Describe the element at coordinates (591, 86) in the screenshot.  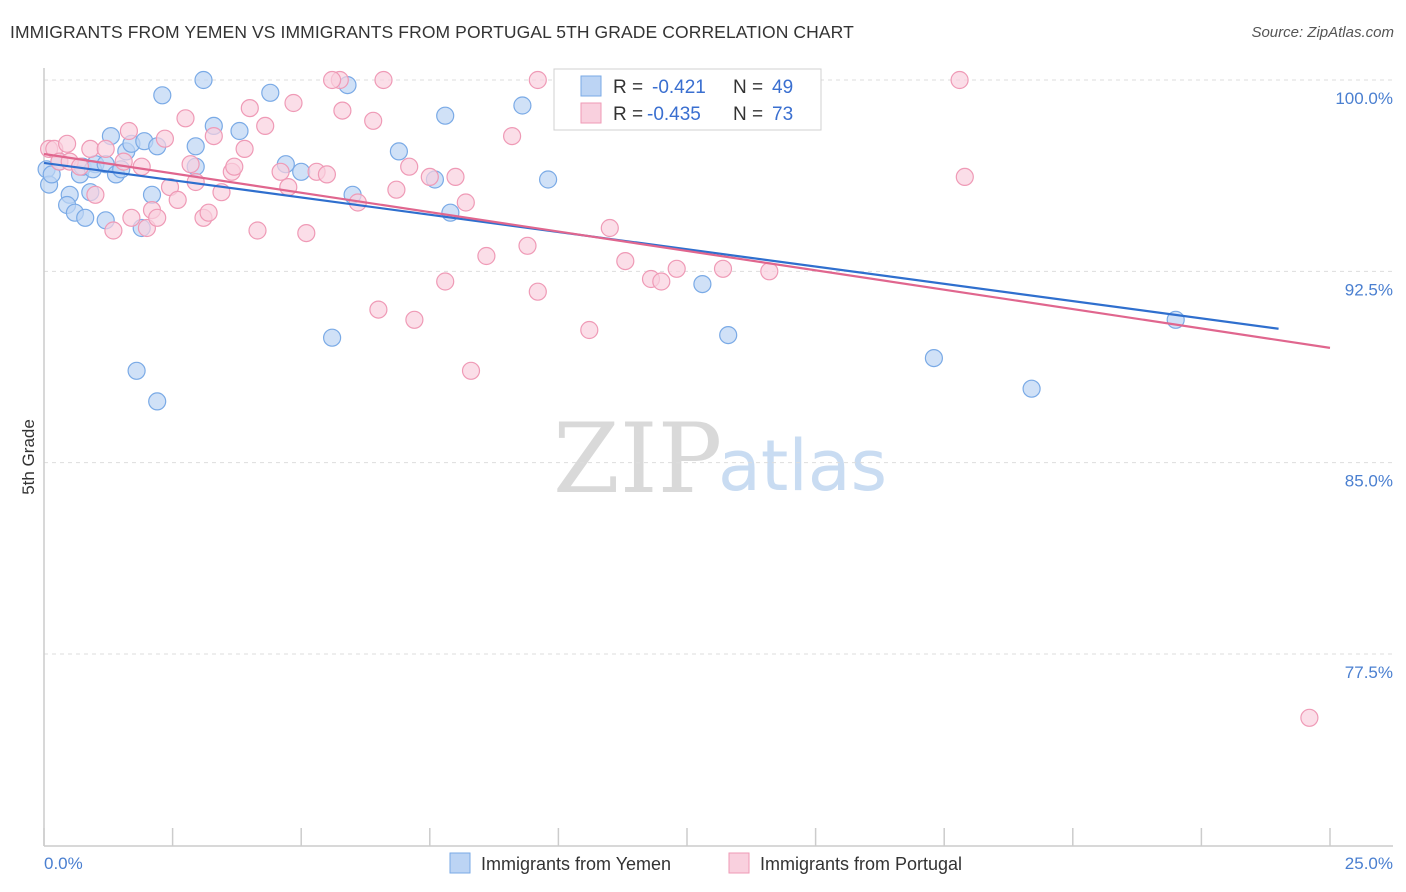
I see `stats-swatch-yemen` at that location.